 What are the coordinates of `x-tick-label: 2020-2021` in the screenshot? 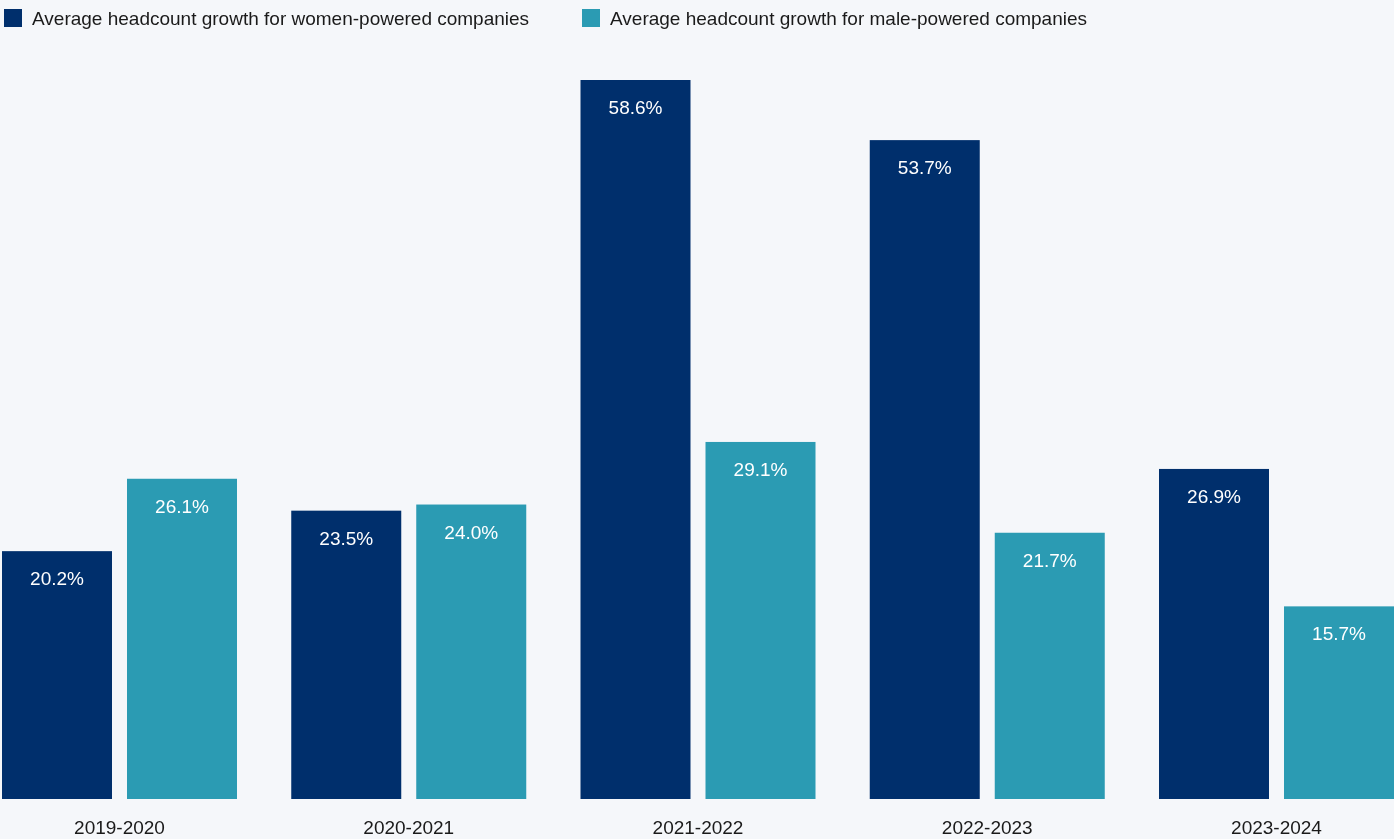 It's located at (409, 827).